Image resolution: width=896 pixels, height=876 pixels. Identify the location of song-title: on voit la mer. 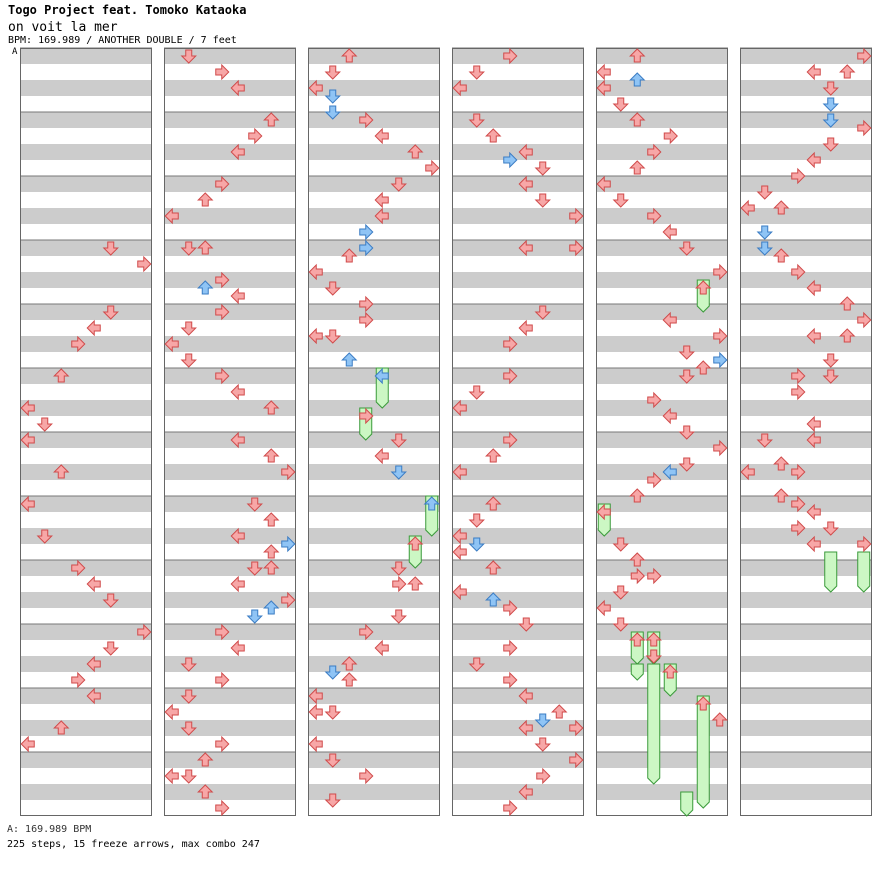
(63, 27).